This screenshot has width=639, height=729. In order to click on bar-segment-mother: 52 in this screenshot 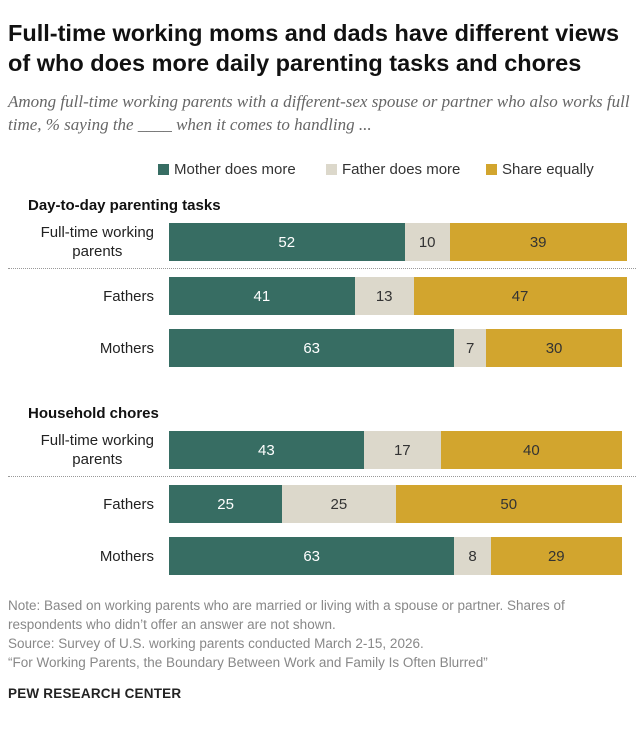, I will do `click(287, 242)`.